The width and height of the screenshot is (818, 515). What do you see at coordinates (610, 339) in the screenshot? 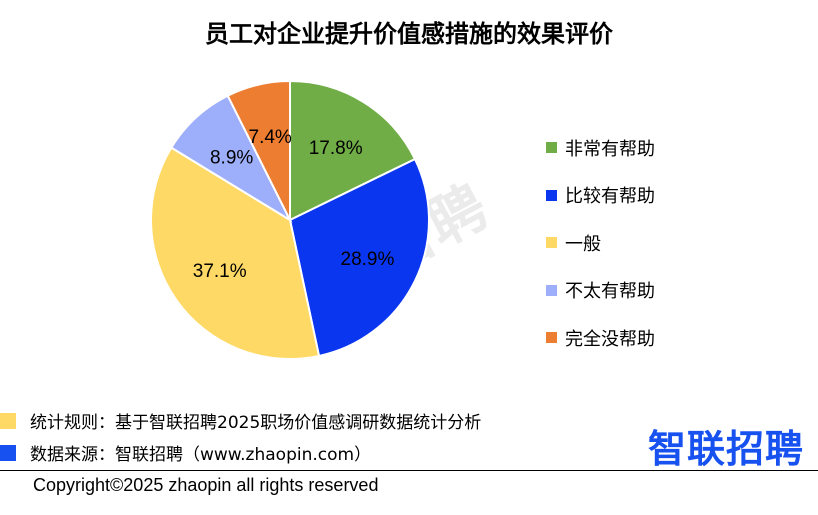
I see `legend-label: 完全没帮助` at bounding box center [610, 339].